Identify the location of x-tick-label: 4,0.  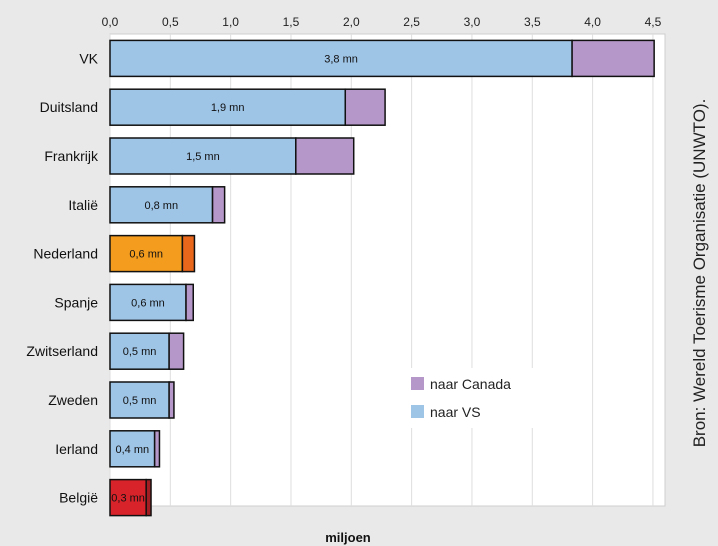
(592, 22).